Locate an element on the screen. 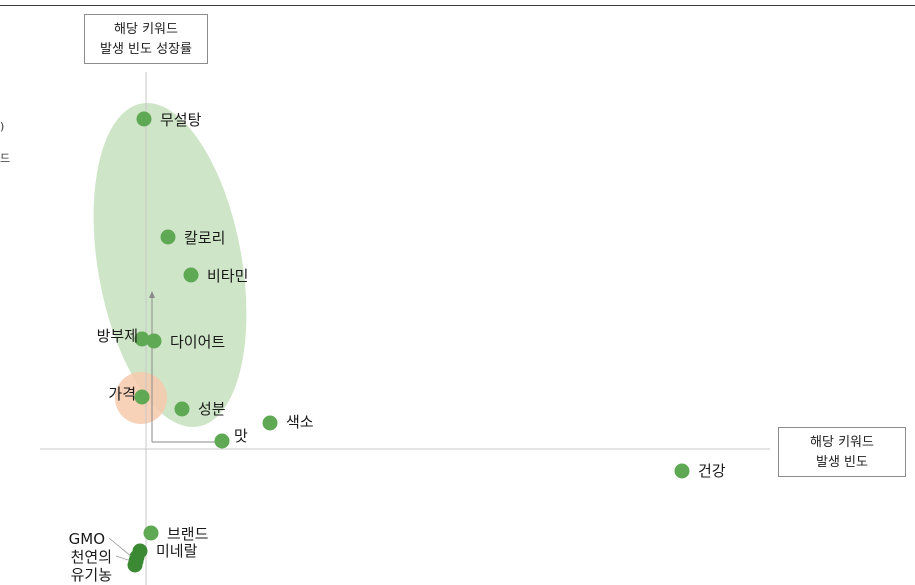 Image resolution: width=915 pixels, height=585 pixels. point-label-3: 비타민 is located at coordinates (227, 276).